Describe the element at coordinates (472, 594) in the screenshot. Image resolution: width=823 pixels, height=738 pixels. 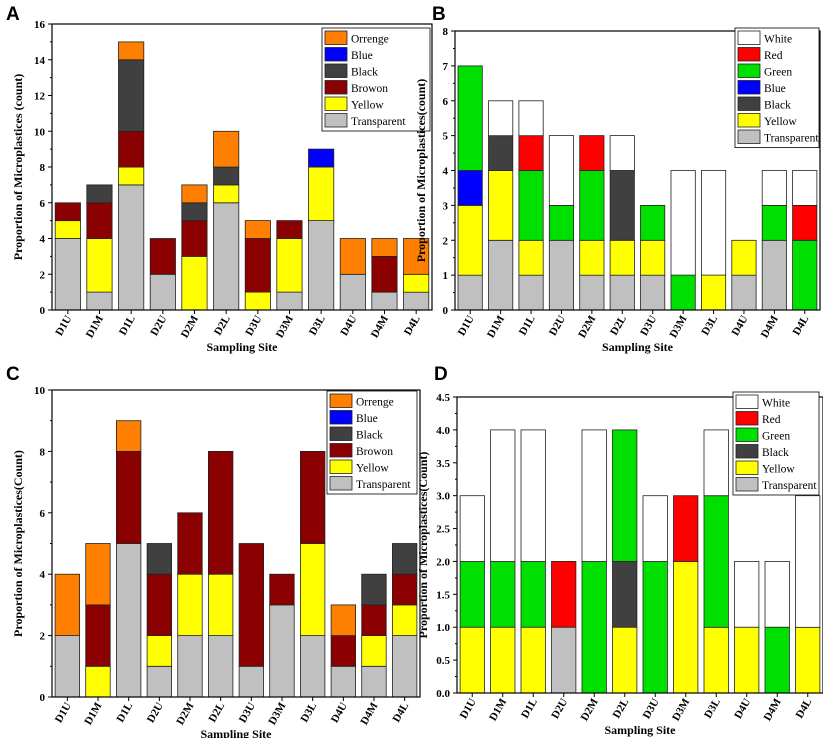
I see `chart-d-bar-d1u-green` at that location.